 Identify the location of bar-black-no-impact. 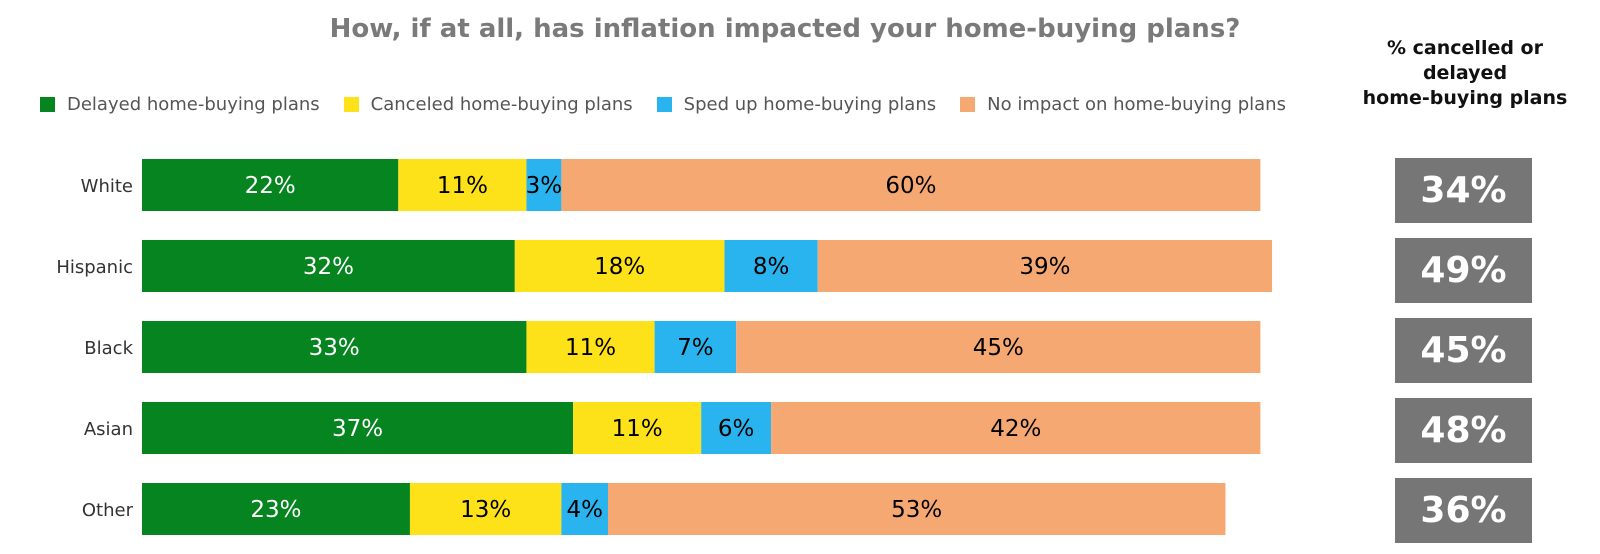
(998, 347).